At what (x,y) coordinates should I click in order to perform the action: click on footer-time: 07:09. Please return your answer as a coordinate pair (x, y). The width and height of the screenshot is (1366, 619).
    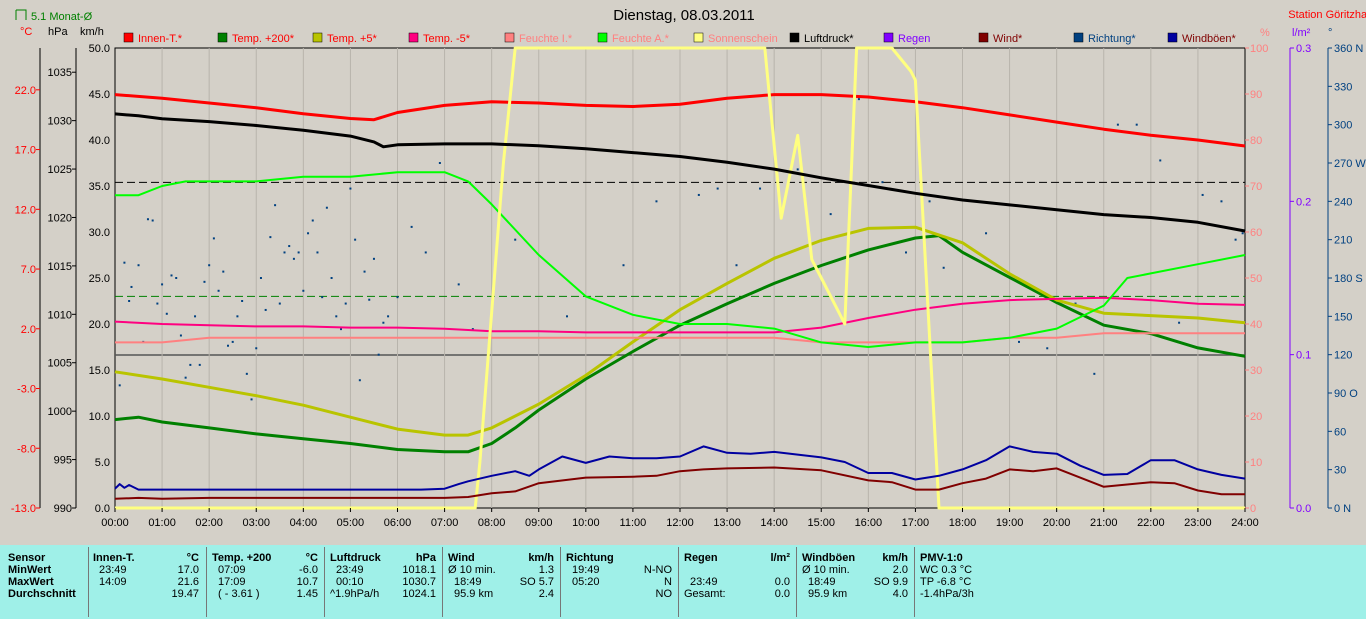
    Looking at the image, I should click on (232, 570).